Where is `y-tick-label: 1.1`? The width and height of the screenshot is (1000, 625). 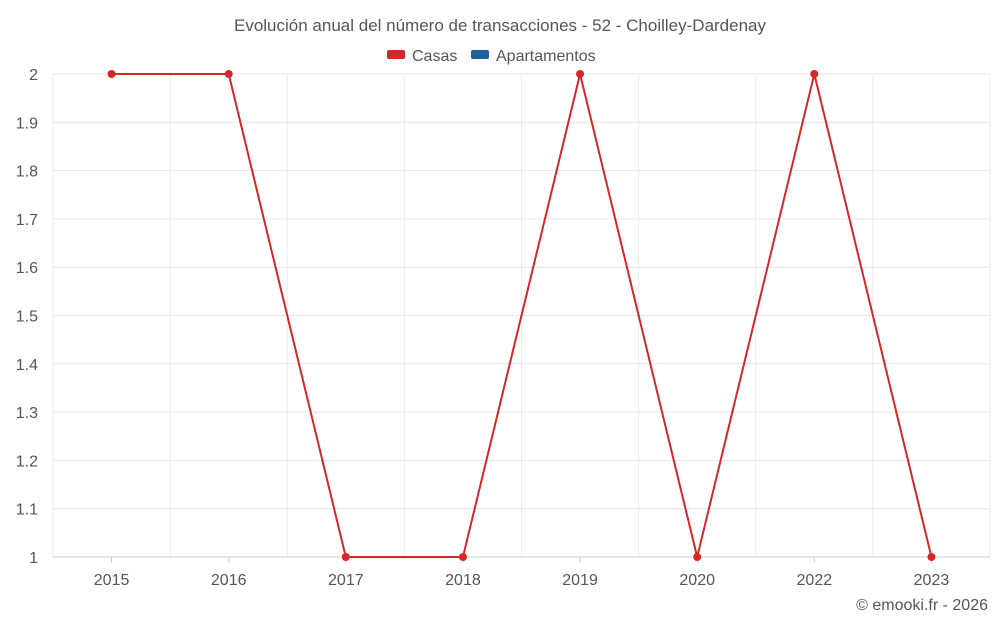
y-tick-label: 1.1 is located at coordinates (27, 510).